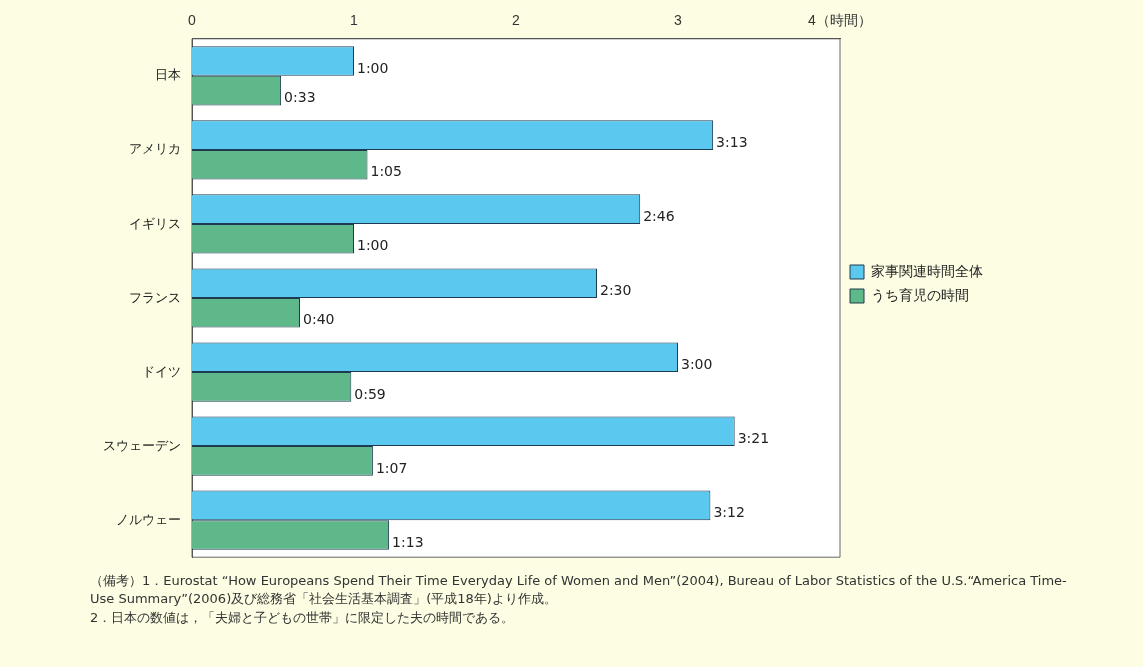  Describe the element at coordinates (927, 270) in the screenshot. I see `legend-label: 家事関連時間全体` at that location.